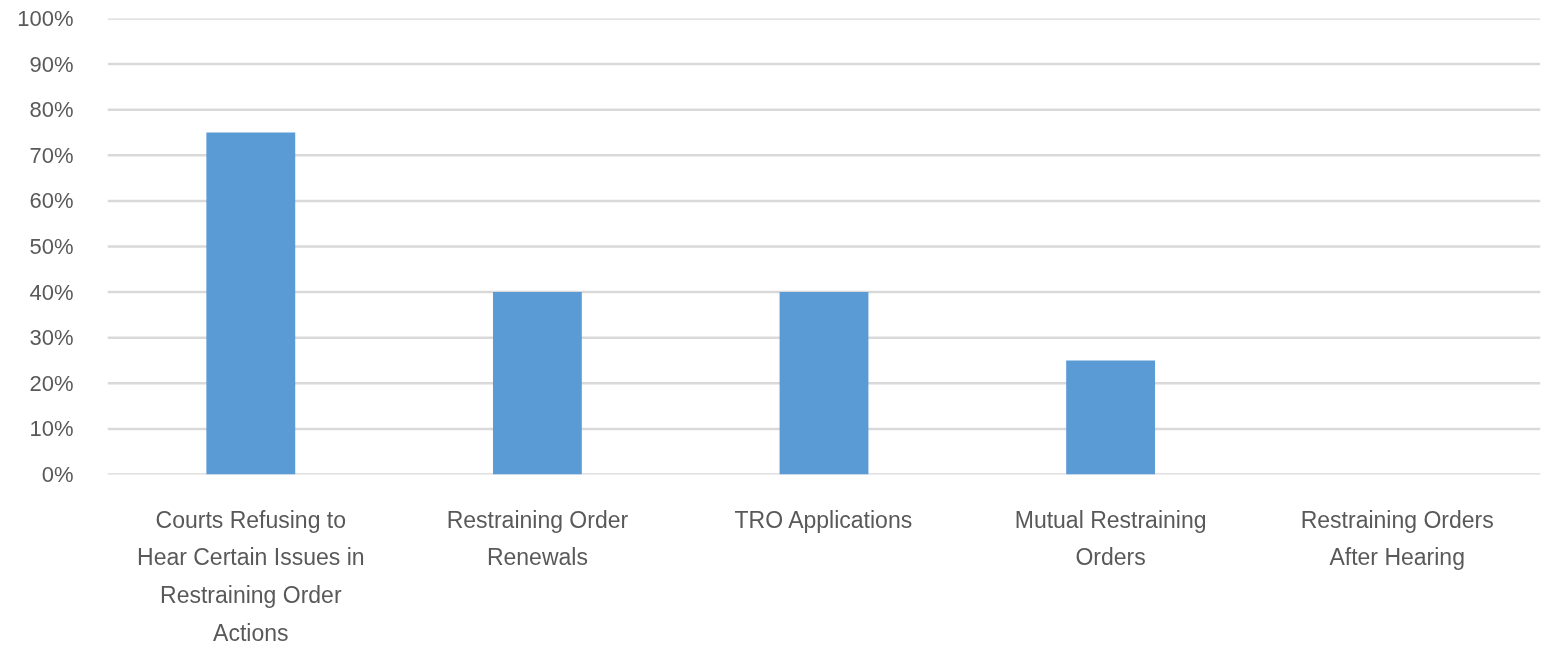  Describe the element at coordinates (823, 519) in the screenshot. I see `x-tick-label: TRO Applications` at that location.